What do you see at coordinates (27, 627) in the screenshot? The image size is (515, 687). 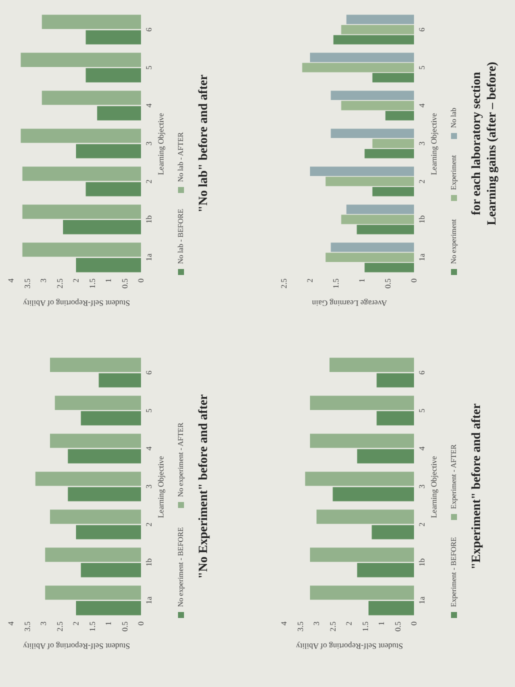 I see `x-tick-label: 3.5` at bounding box center [27, 627].